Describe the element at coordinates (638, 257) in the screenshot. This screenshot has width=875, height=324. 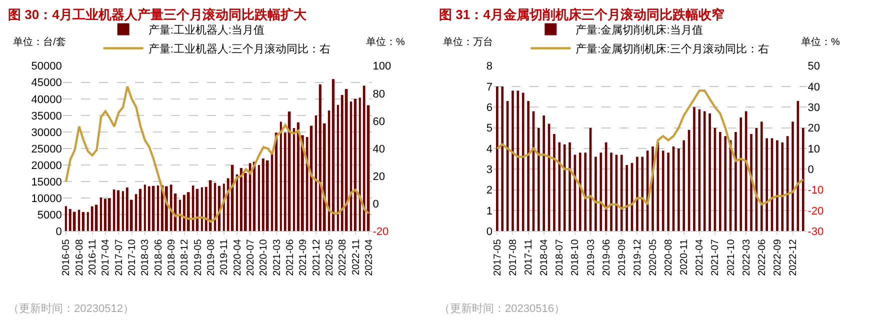
I see `x-tick-label: 2019-12` at that location.